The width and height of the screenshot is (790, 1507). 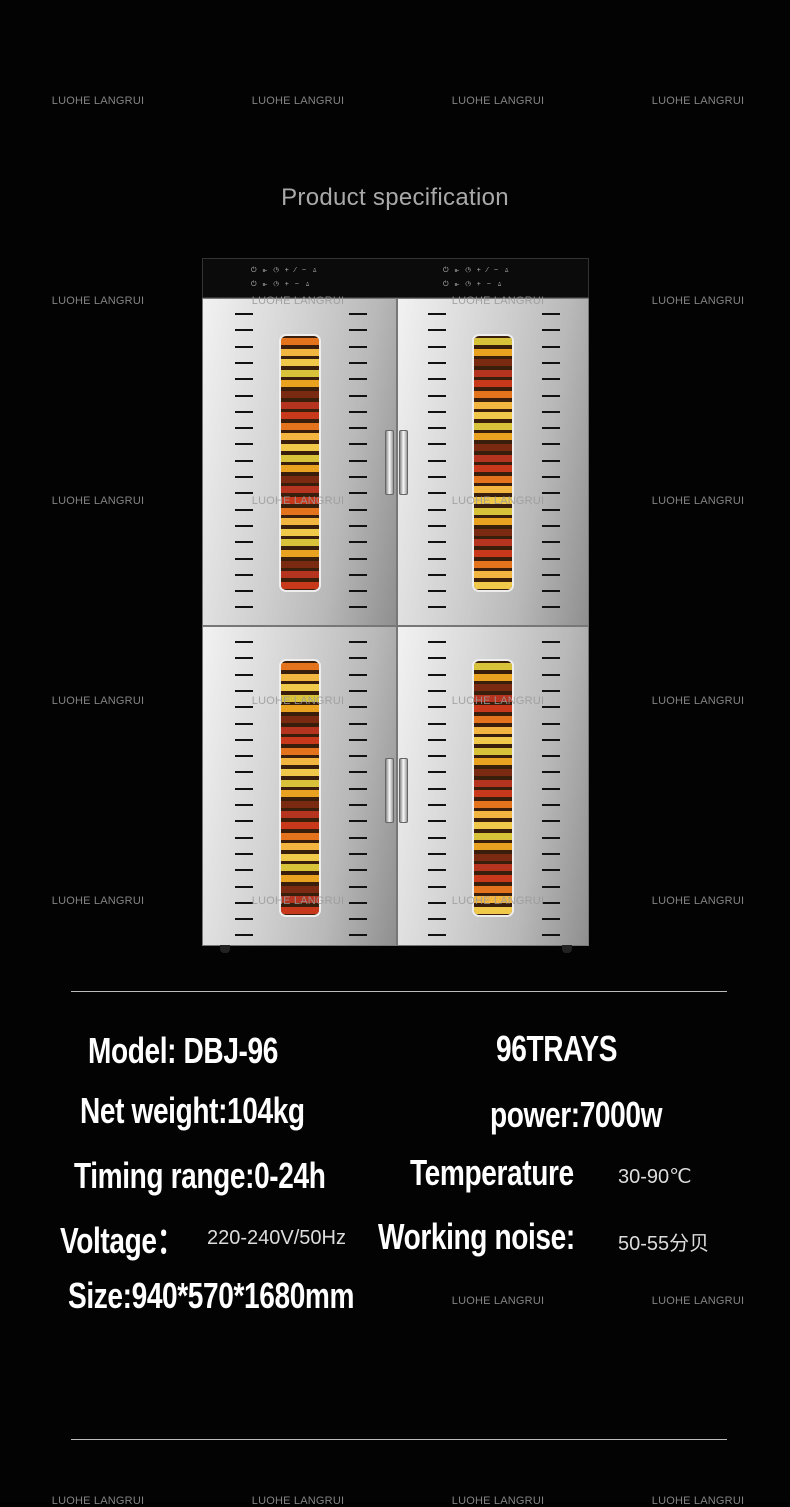 What do you see at coordinates (664, 1244) in the screenshot?
I see `spec-noise-value: 50-55分贝` at bounding box center [664, 1244].